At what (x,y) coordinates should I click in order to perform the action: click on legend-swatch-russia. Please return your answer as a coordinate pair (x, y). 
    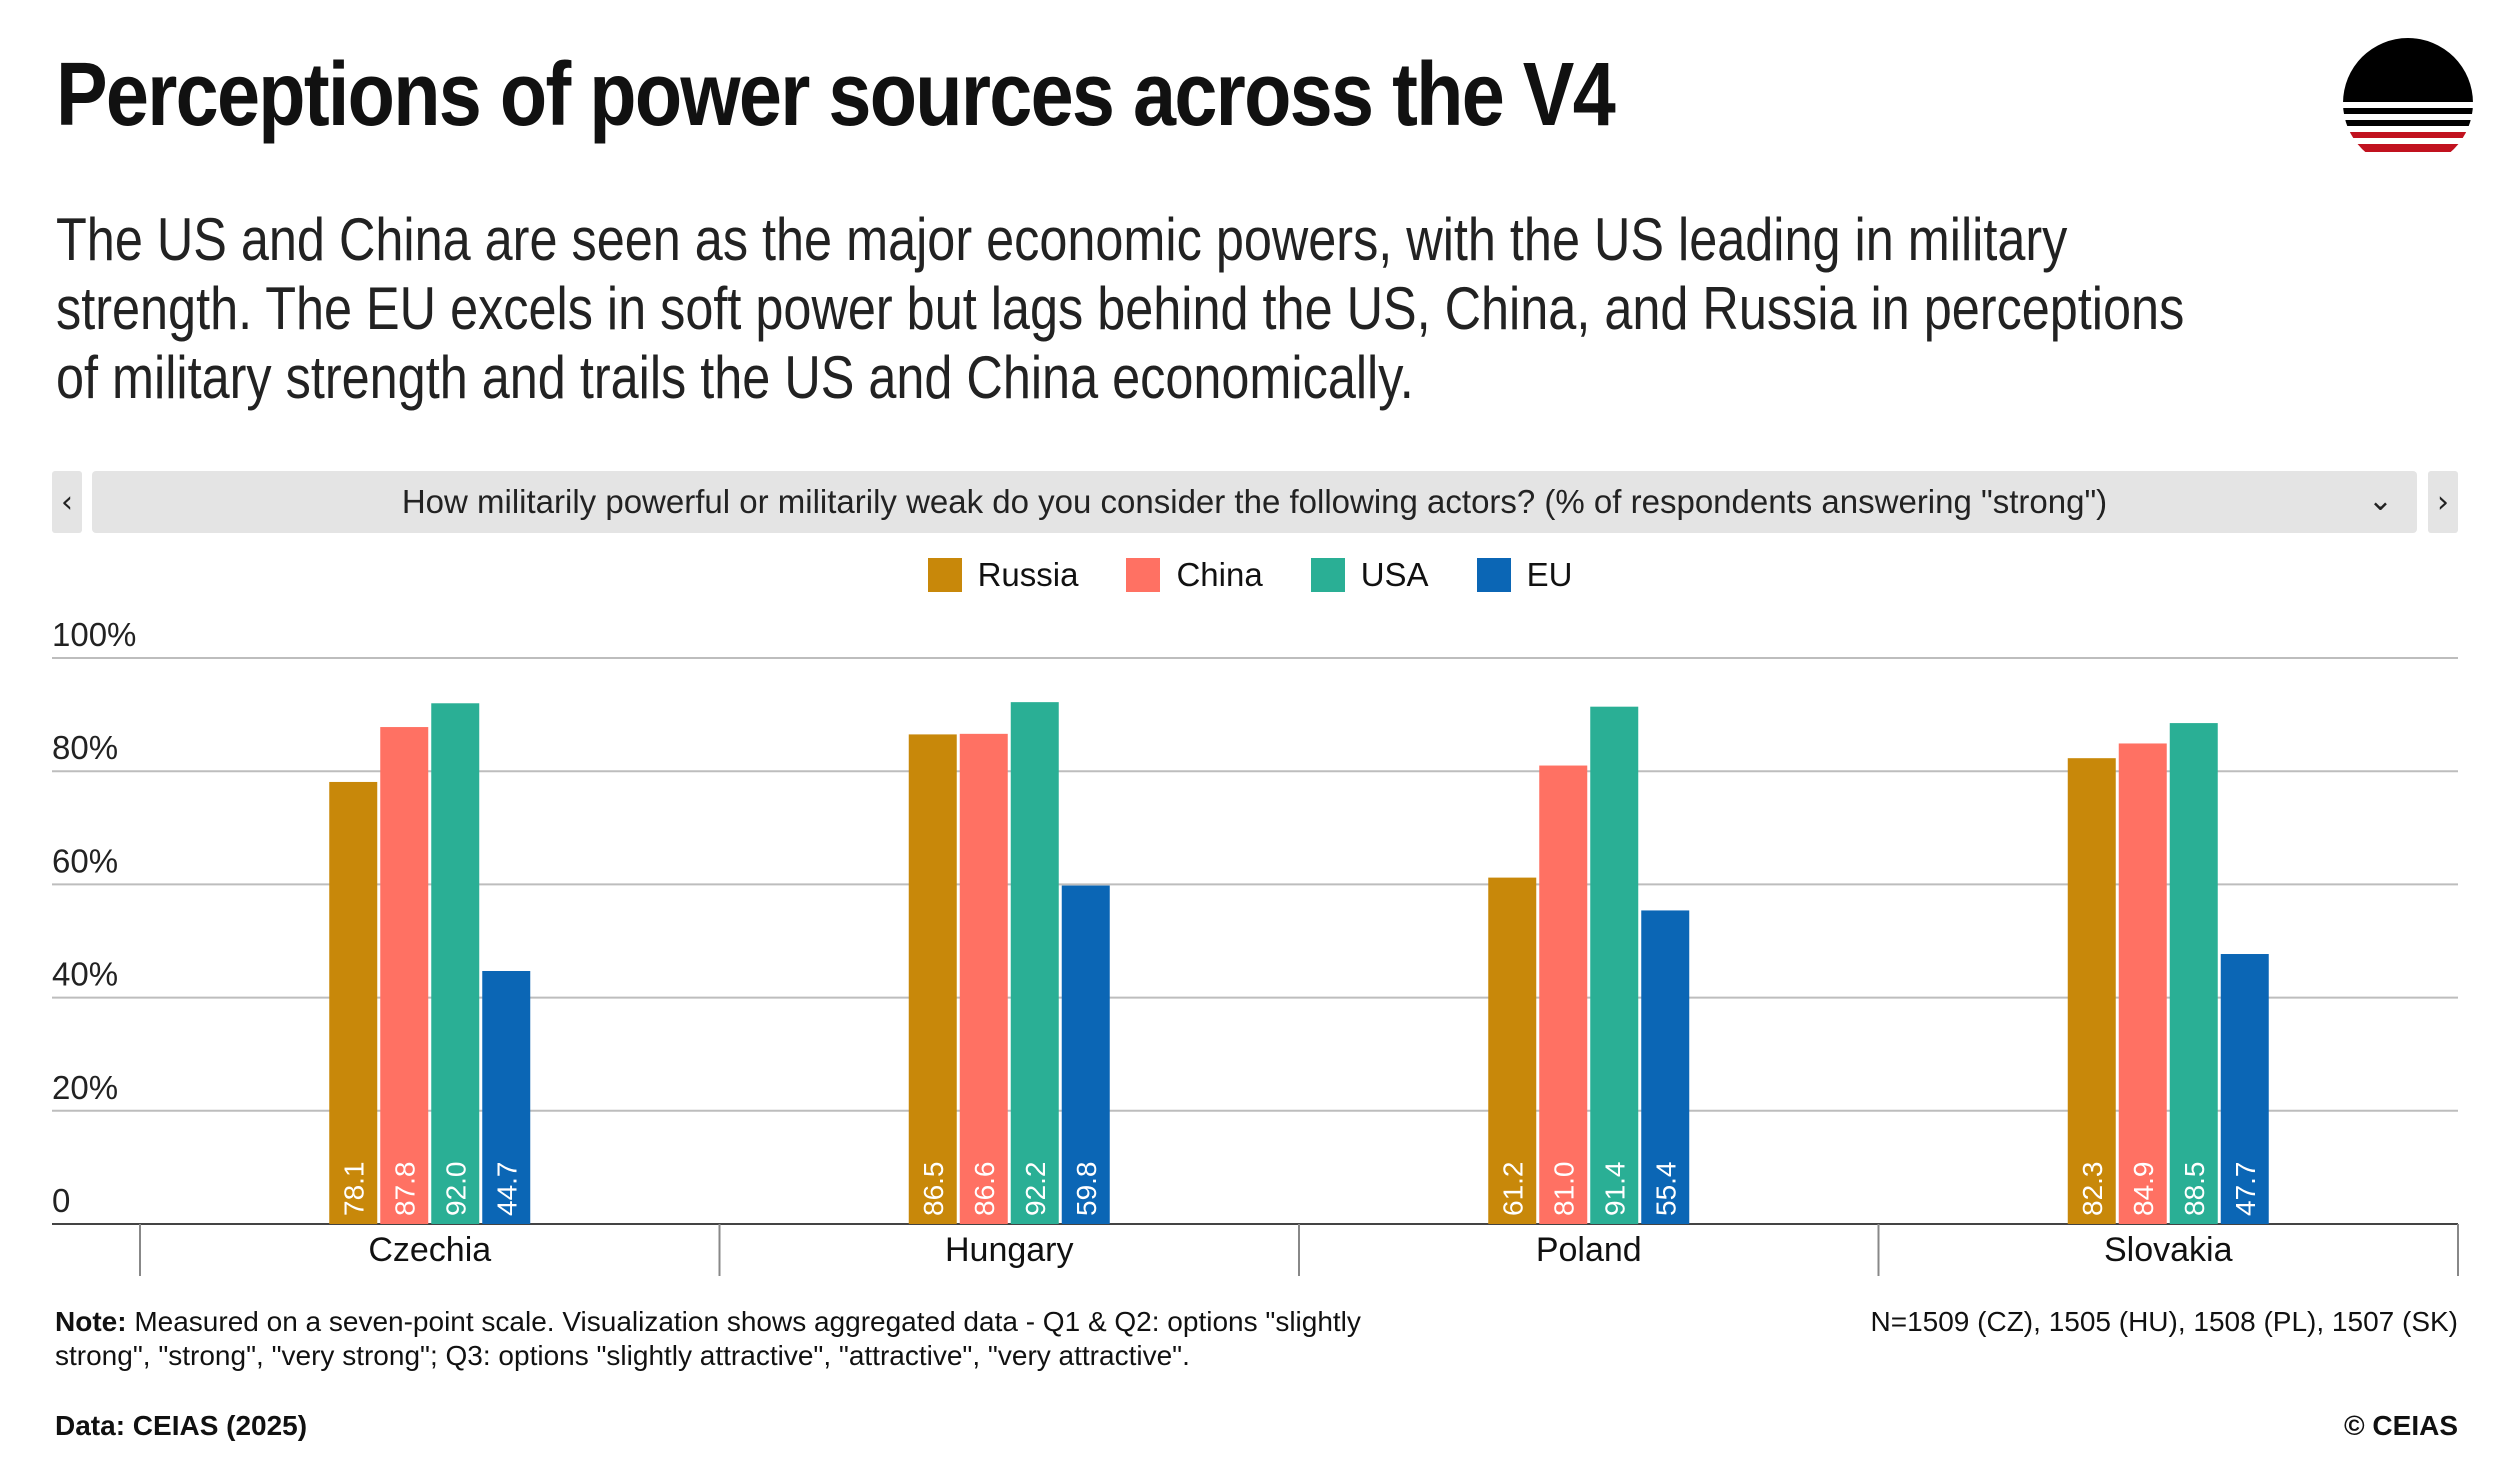
    Looking at the image, I should click on (944, 575).